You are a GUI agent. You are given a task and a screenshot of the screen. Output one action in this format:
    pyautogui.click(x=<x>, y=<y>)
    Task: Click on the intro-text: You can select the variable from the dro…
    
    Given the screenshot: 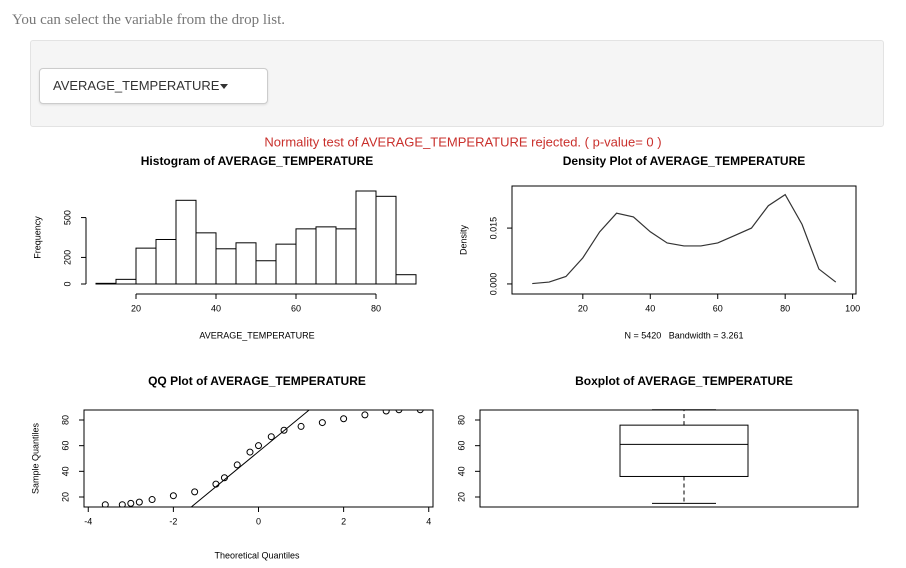 What is the action you would take?
    pyautogui.click(x=148, y=20)
    